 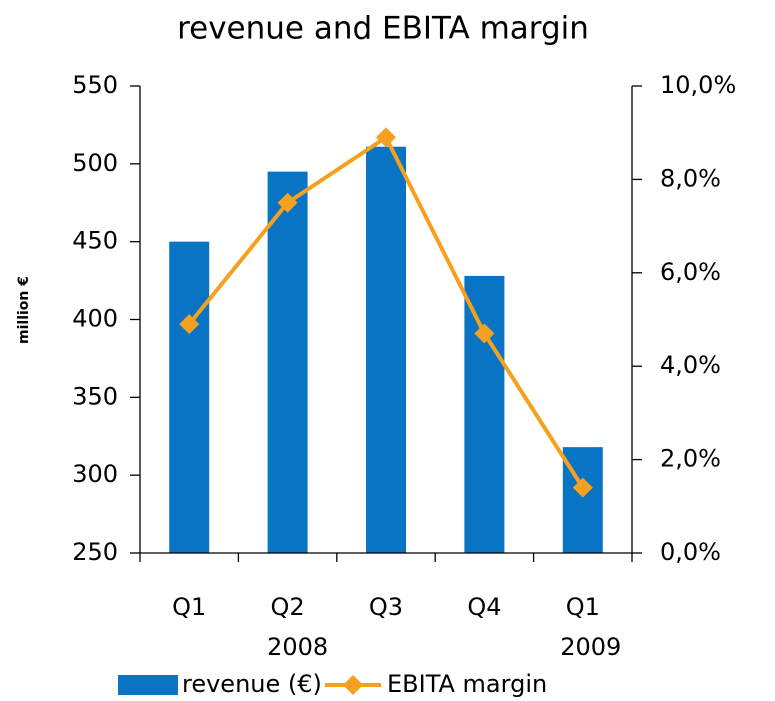 I want to click on y2-tick-label: 10,0%, so click(x=698, y=85).